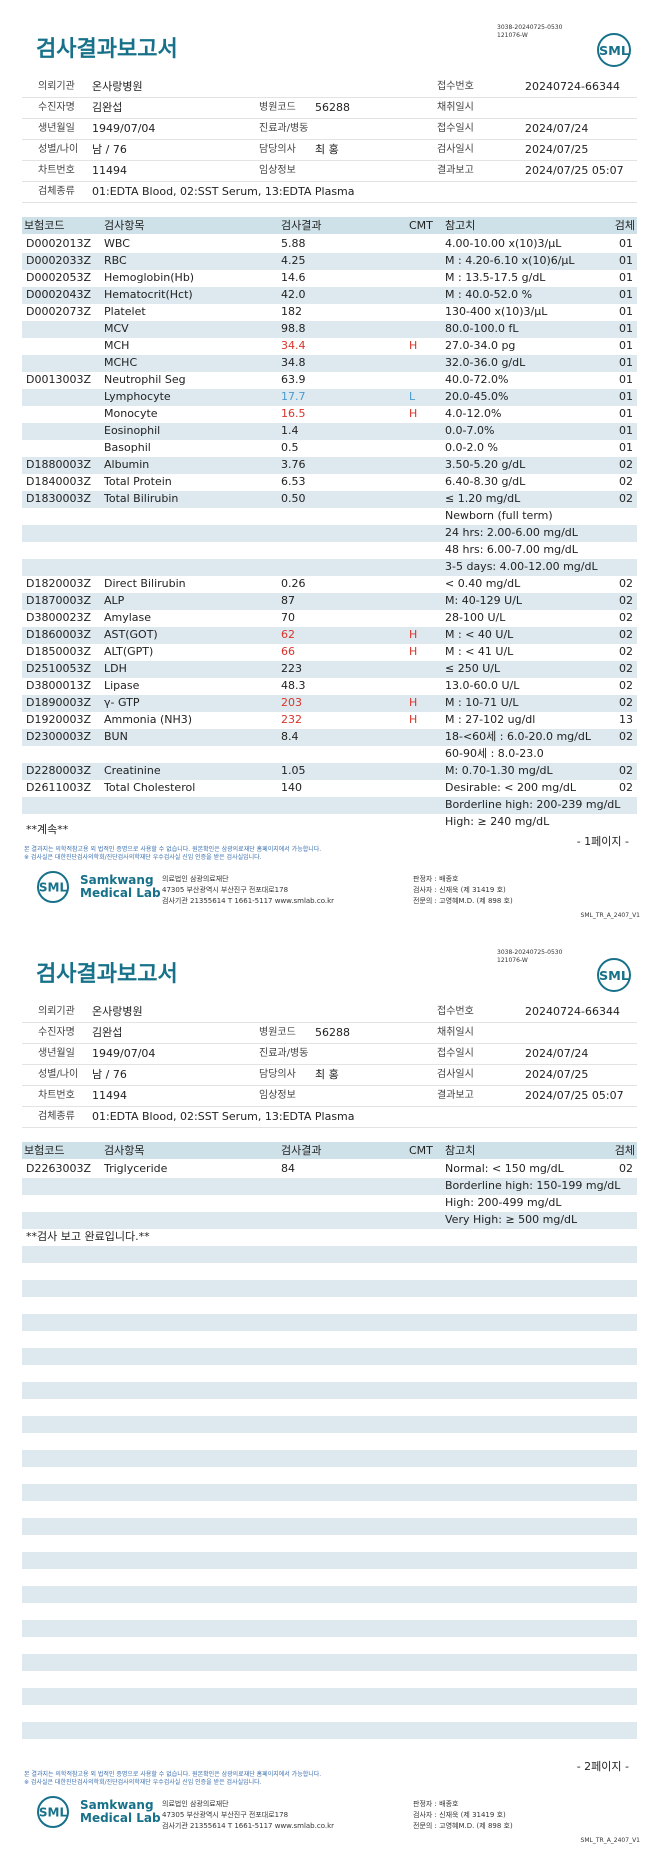 The image size is (655, 1850). I want to click on cell-ref: M: 0.70-1.30 mg/dL, so click(499, 770).